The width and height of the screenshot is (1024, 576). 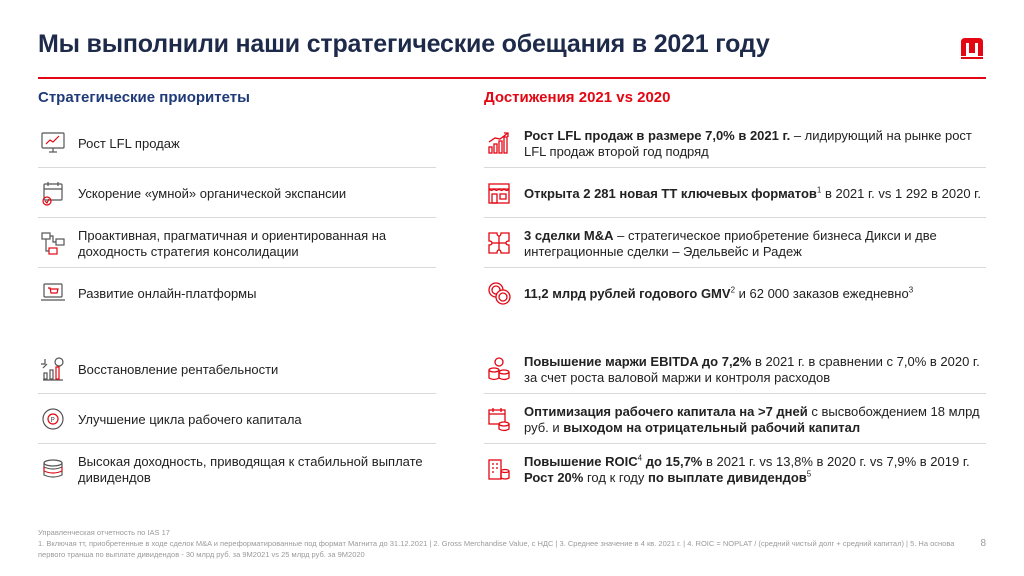 What do you see at coordinates (809, 474) in the screenshot?
I see `footnote-ref: 5` at bounding box center [809, 474].